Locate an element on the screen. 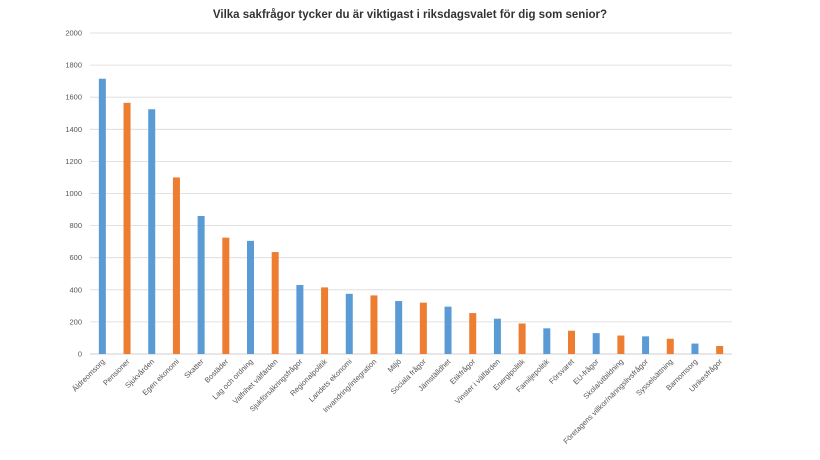  y-tick-label: 0 is located at coordinates (80, 354).